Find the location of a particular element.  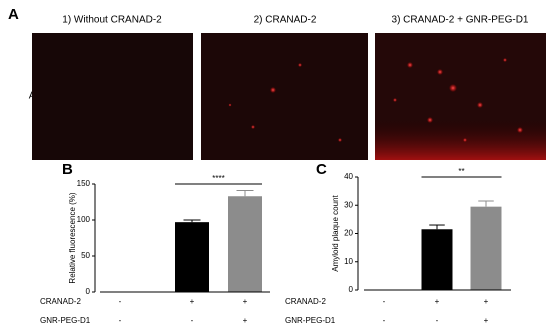

panel-letter: C is located at coordinates (321, 169).